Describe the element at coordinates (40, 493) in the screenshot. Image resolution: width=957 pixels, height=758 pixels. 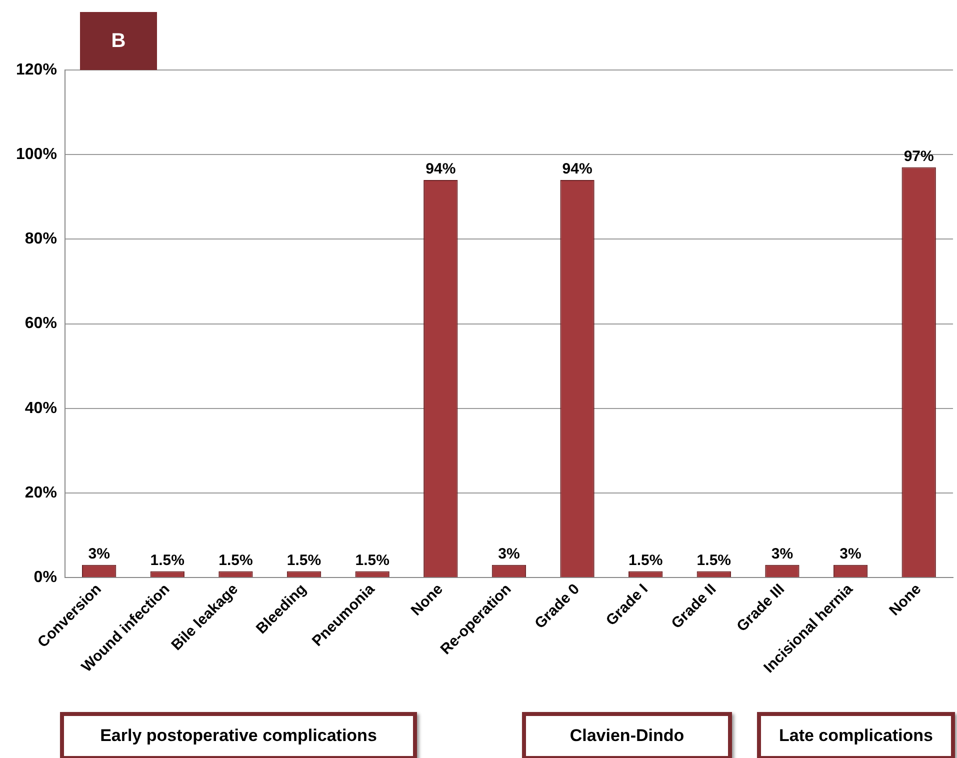
I see `y-tick-label: 20%` at that location.